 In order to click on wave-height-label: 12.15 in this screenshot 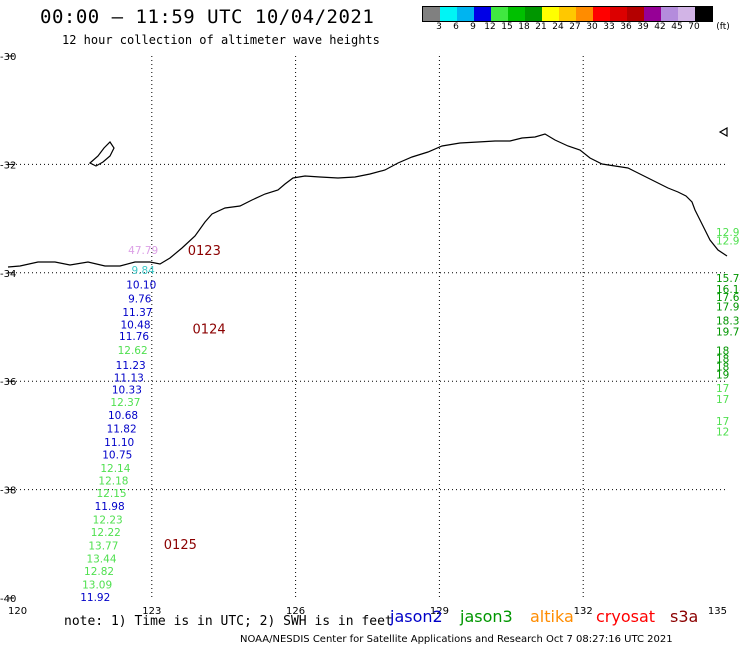, I will do `click(112, 494)`.